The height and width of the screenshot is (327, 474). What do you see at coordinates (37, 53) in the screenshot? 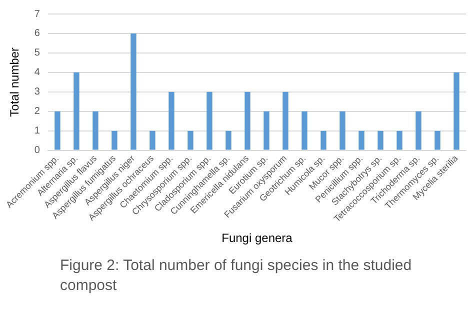
I see `y-tick-label: 5` at bounding box center [37, 53].